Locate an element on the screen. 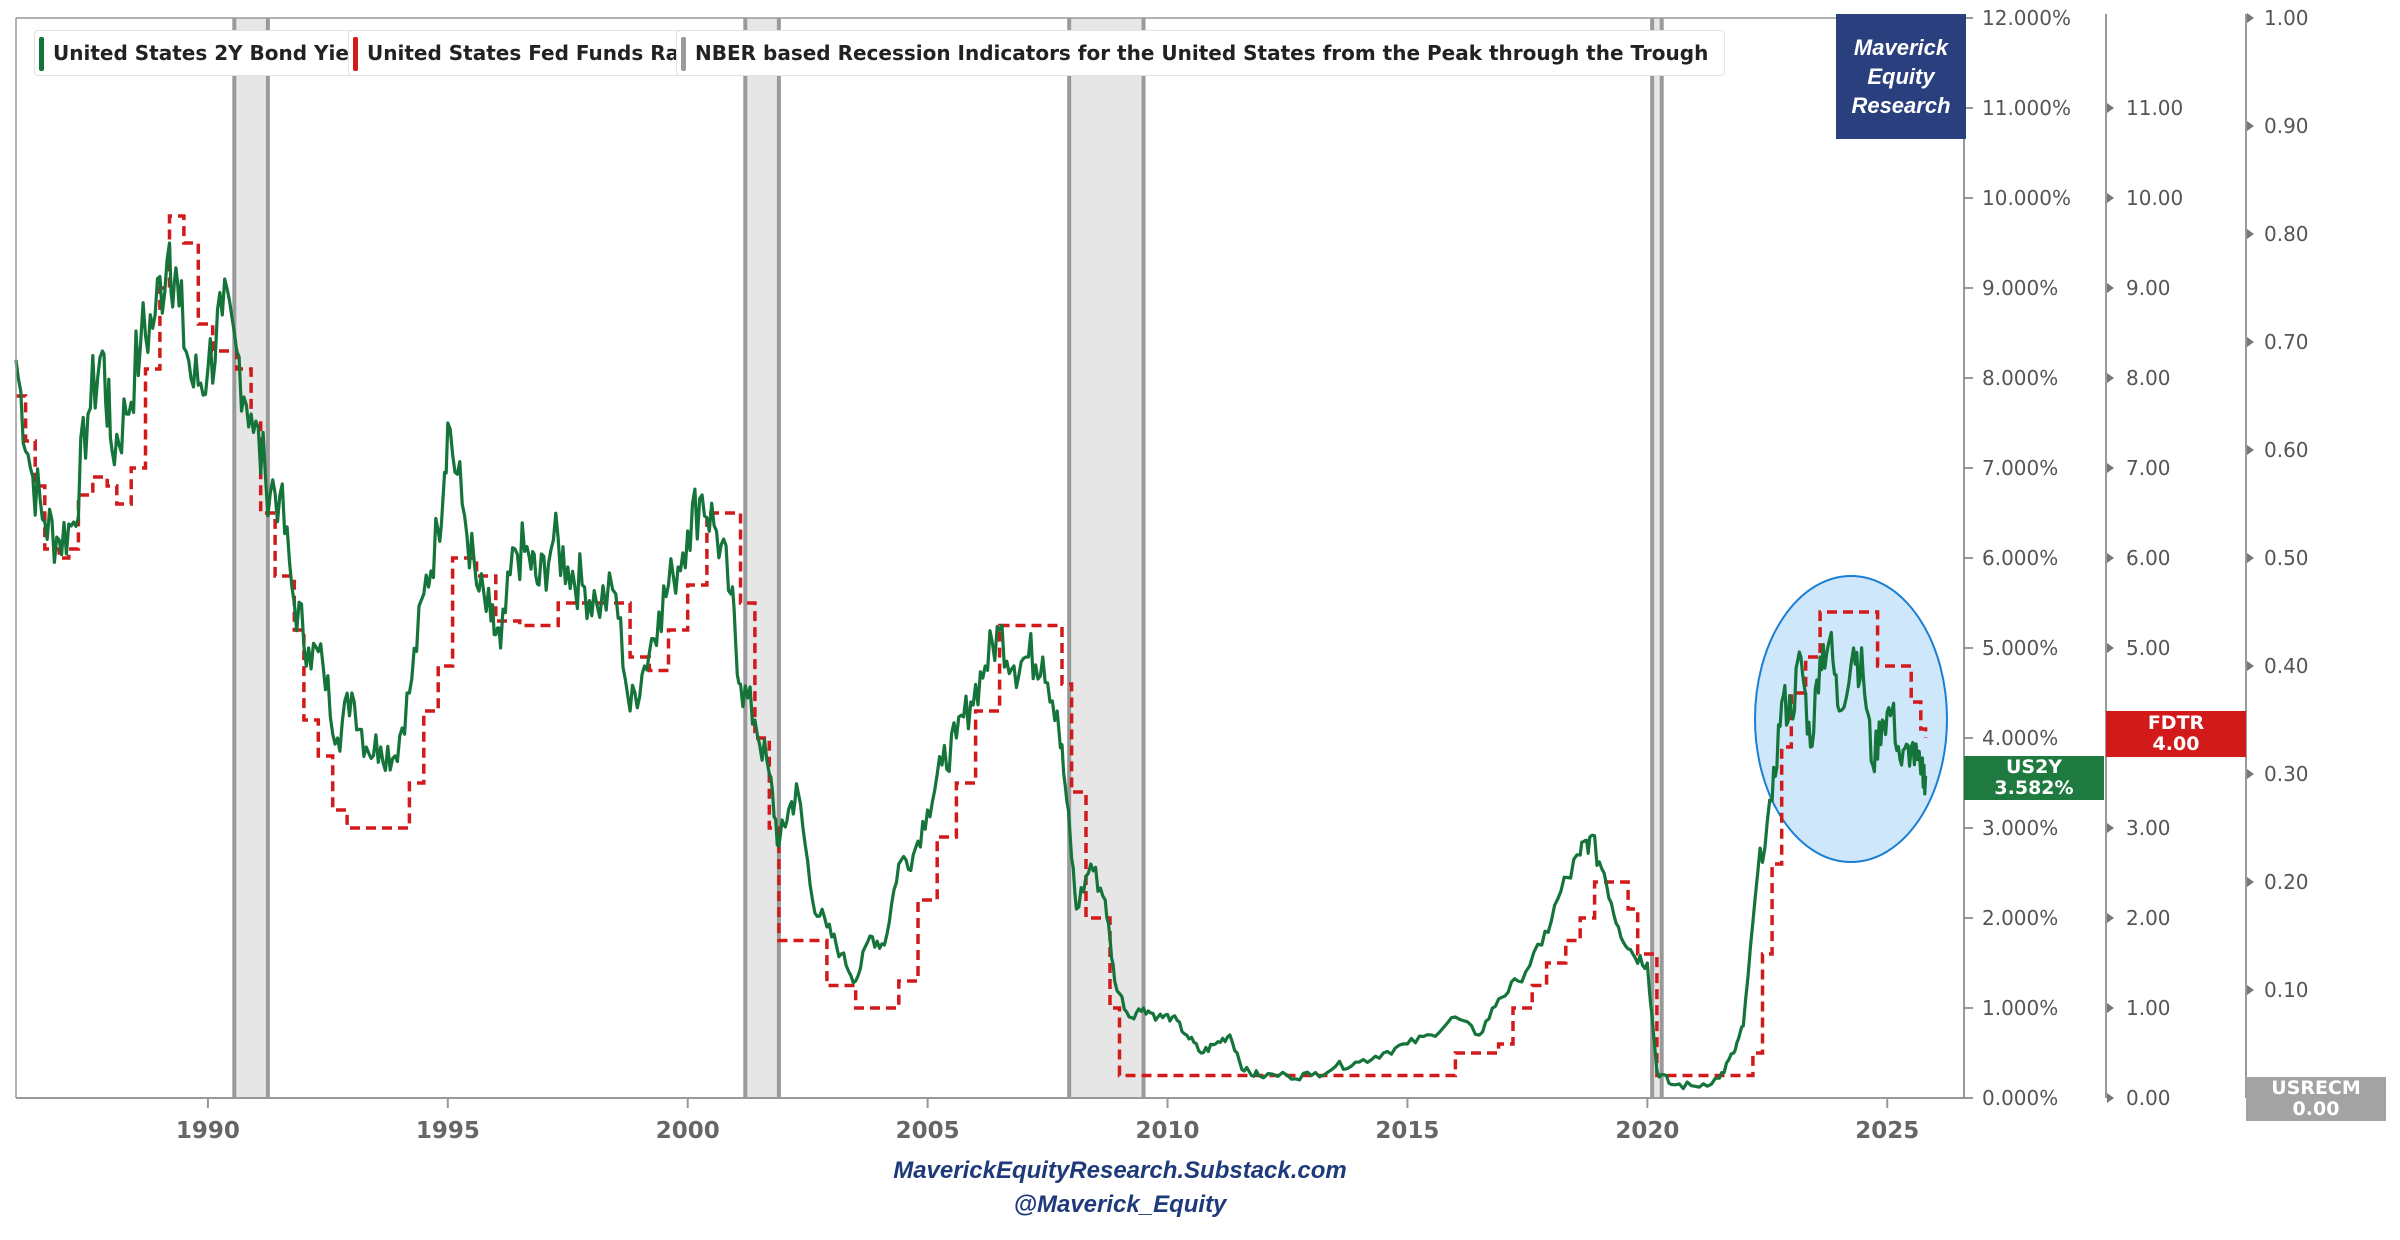 The width and height of the screenshot is (2400, 1240). usrecm-tick-label-1: 0.10 is located at coordinates (2286, 990).